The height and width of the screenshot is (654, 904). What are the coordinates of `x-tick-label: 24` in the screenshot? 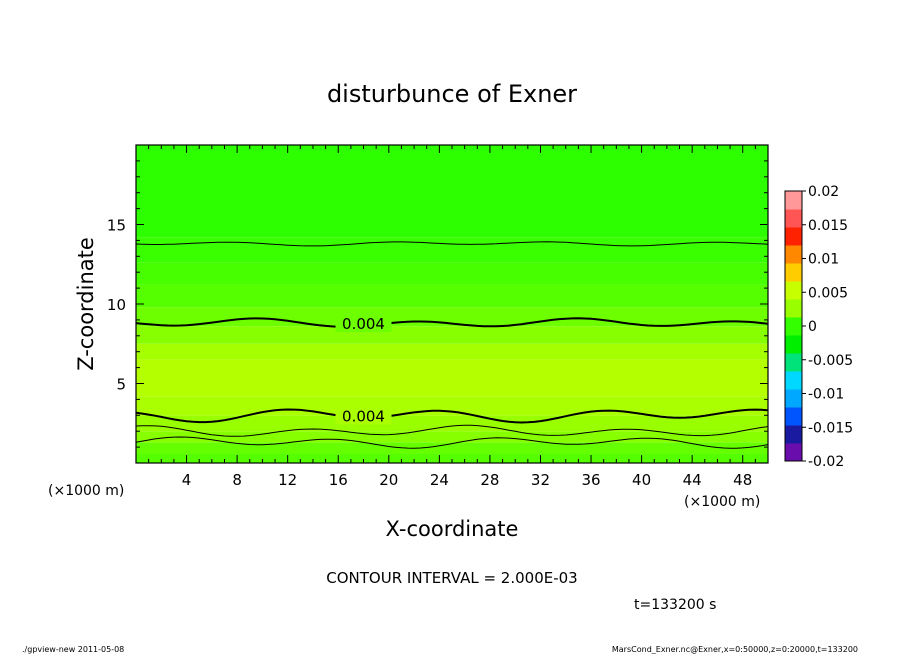 It's located at (439, 480).